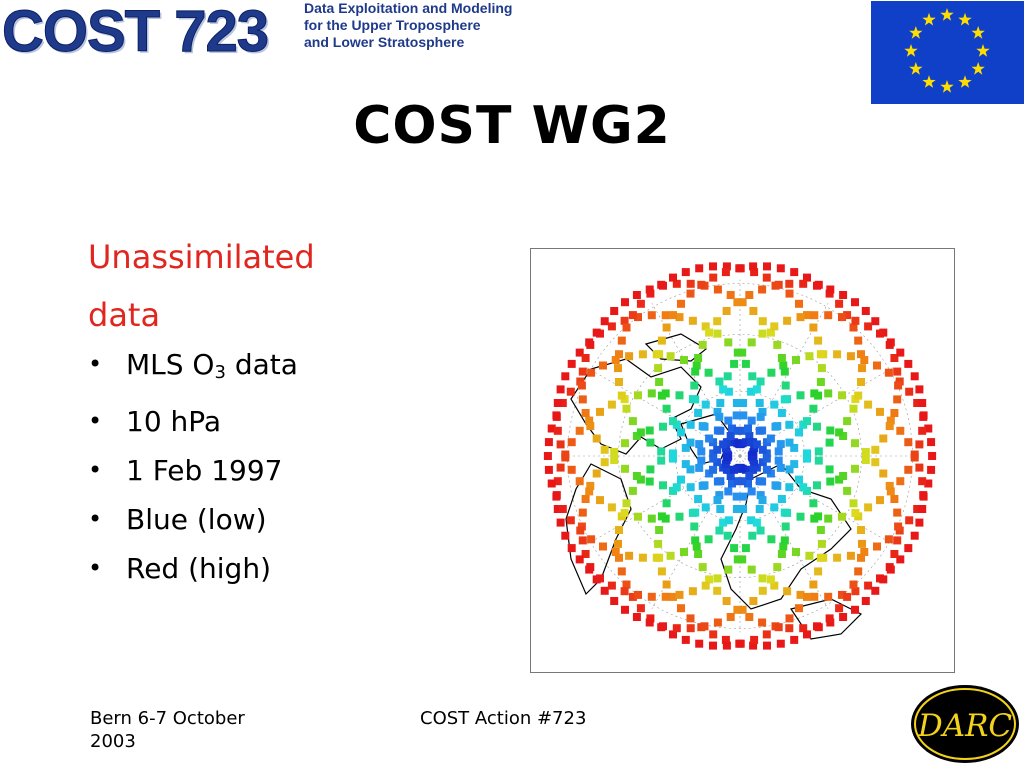  Describe the element at coordinates (408, 8) in the screenshot. I see `logo-tagline-line-1: Data Exploitation and Modeling` at that location.